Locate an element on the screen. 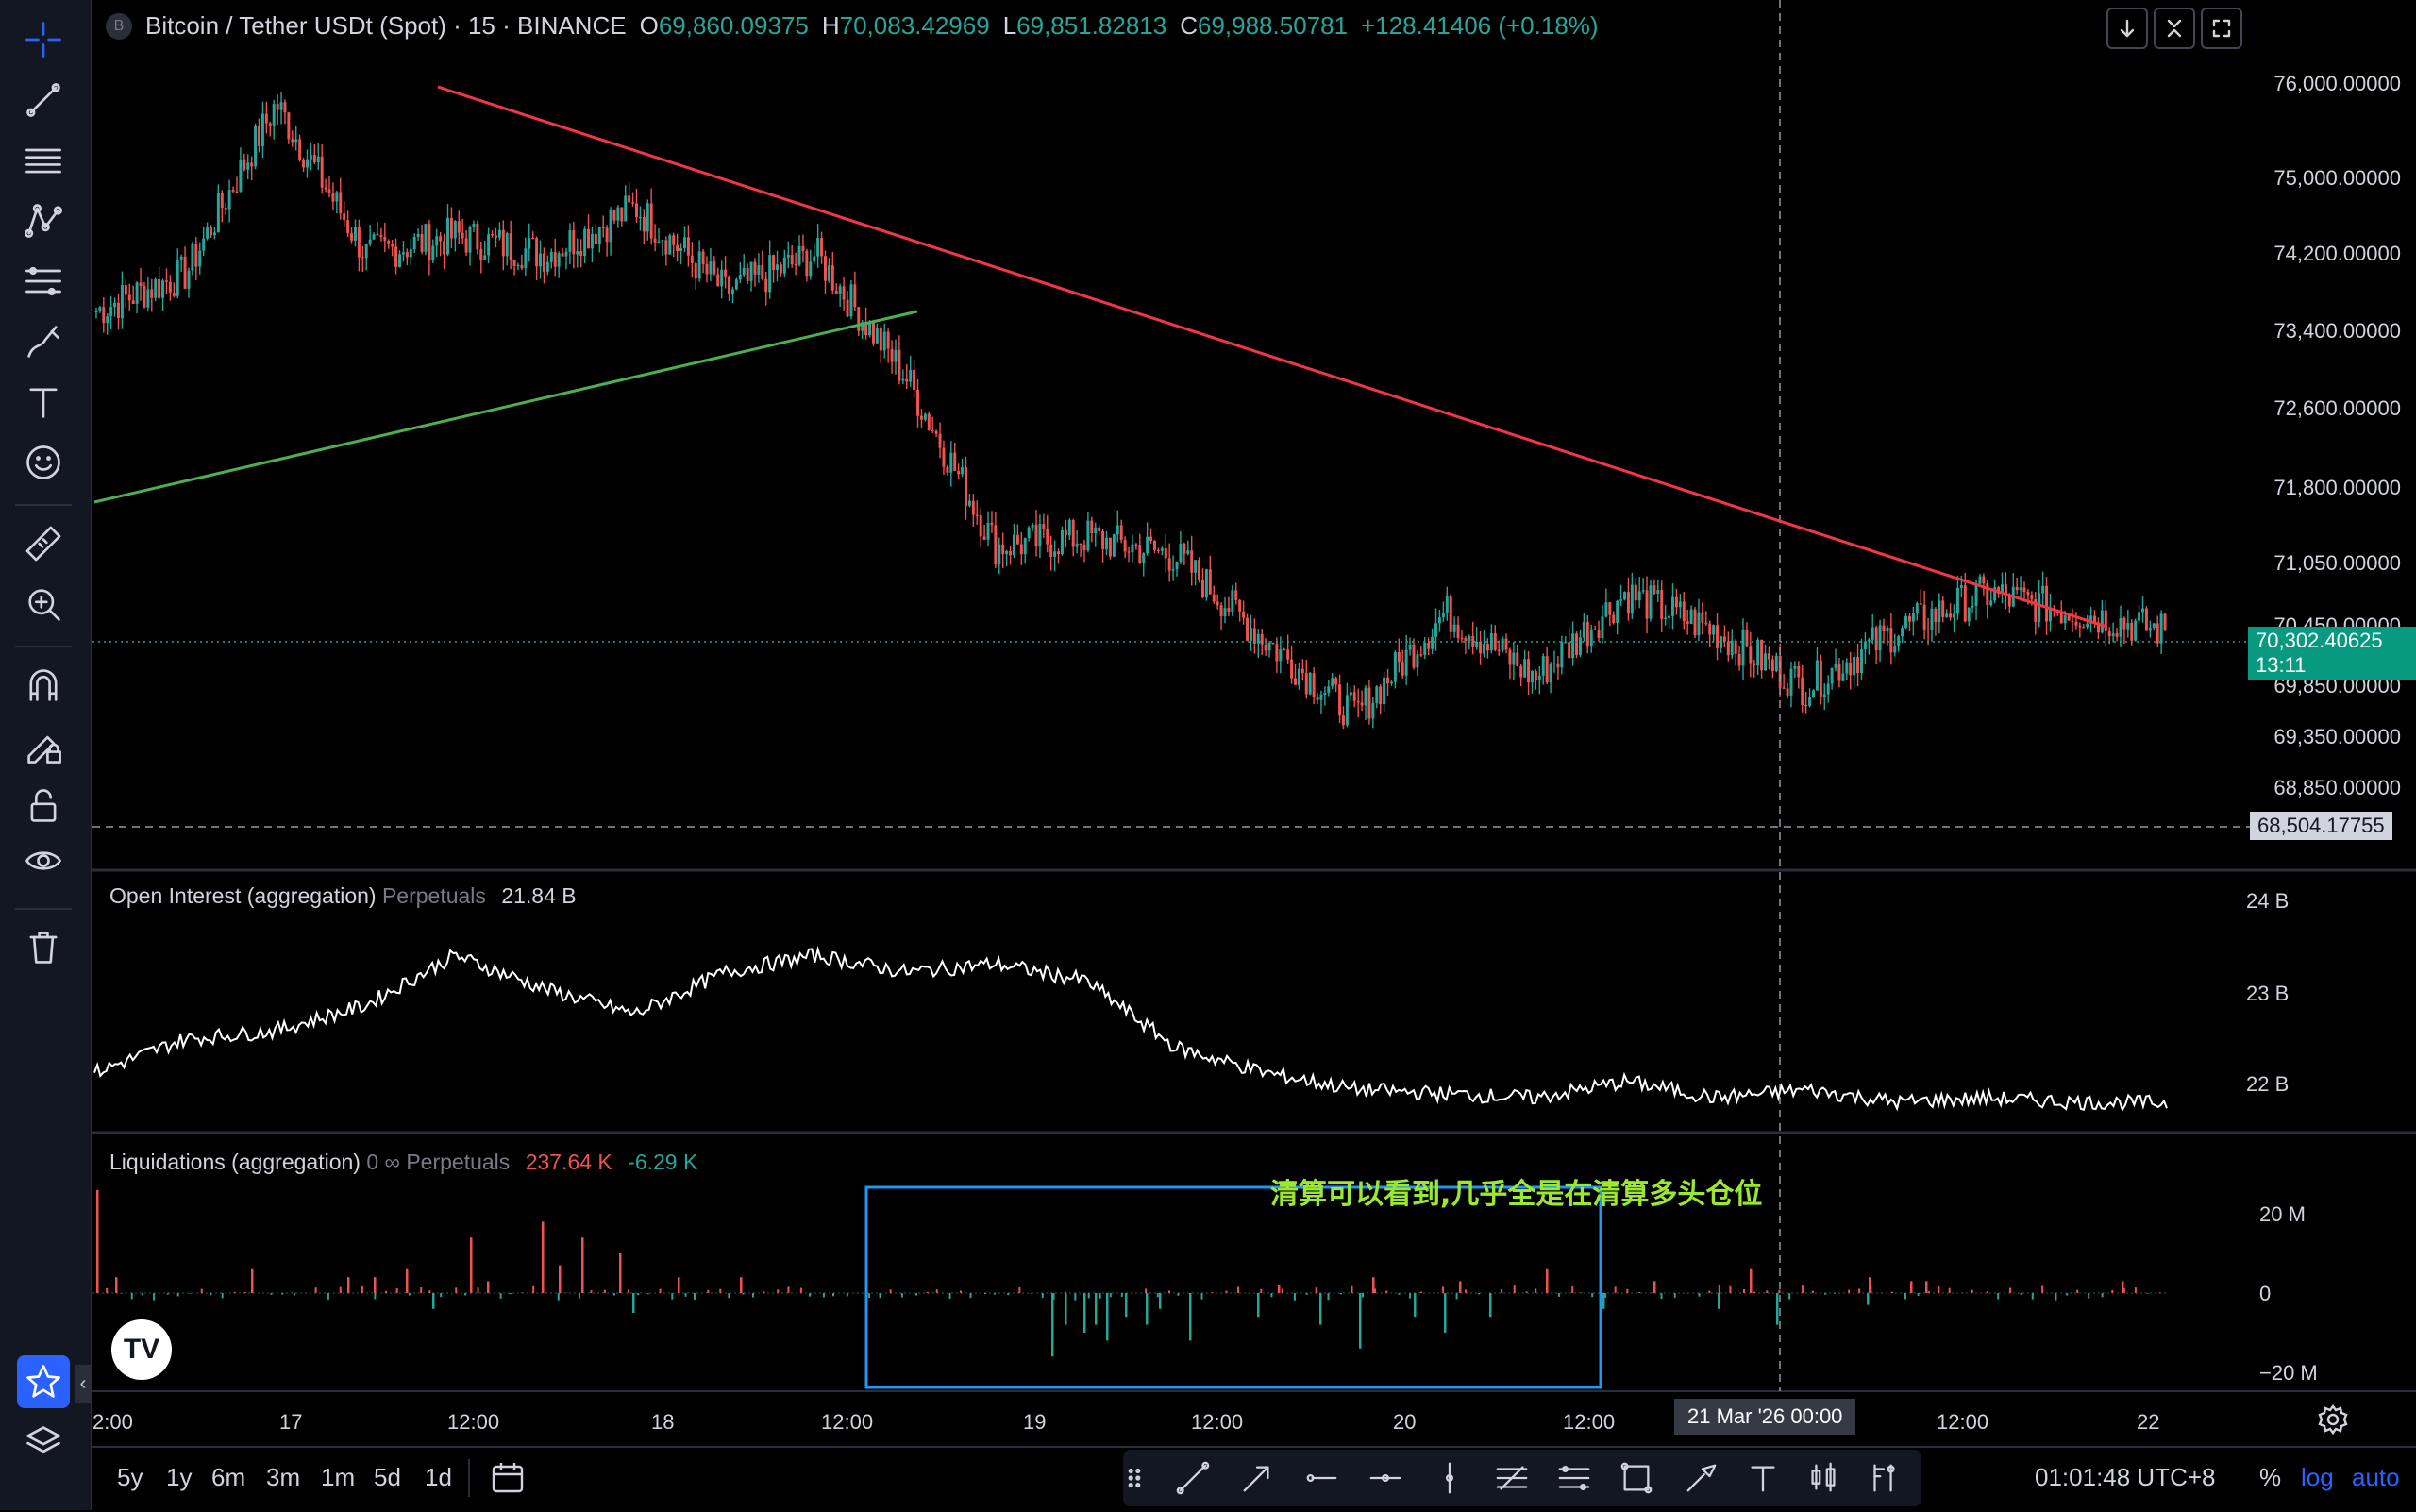 The width and height of the screenshot is (2416, 1512). range-3m: 3m is located at coordinates (283, 1477).